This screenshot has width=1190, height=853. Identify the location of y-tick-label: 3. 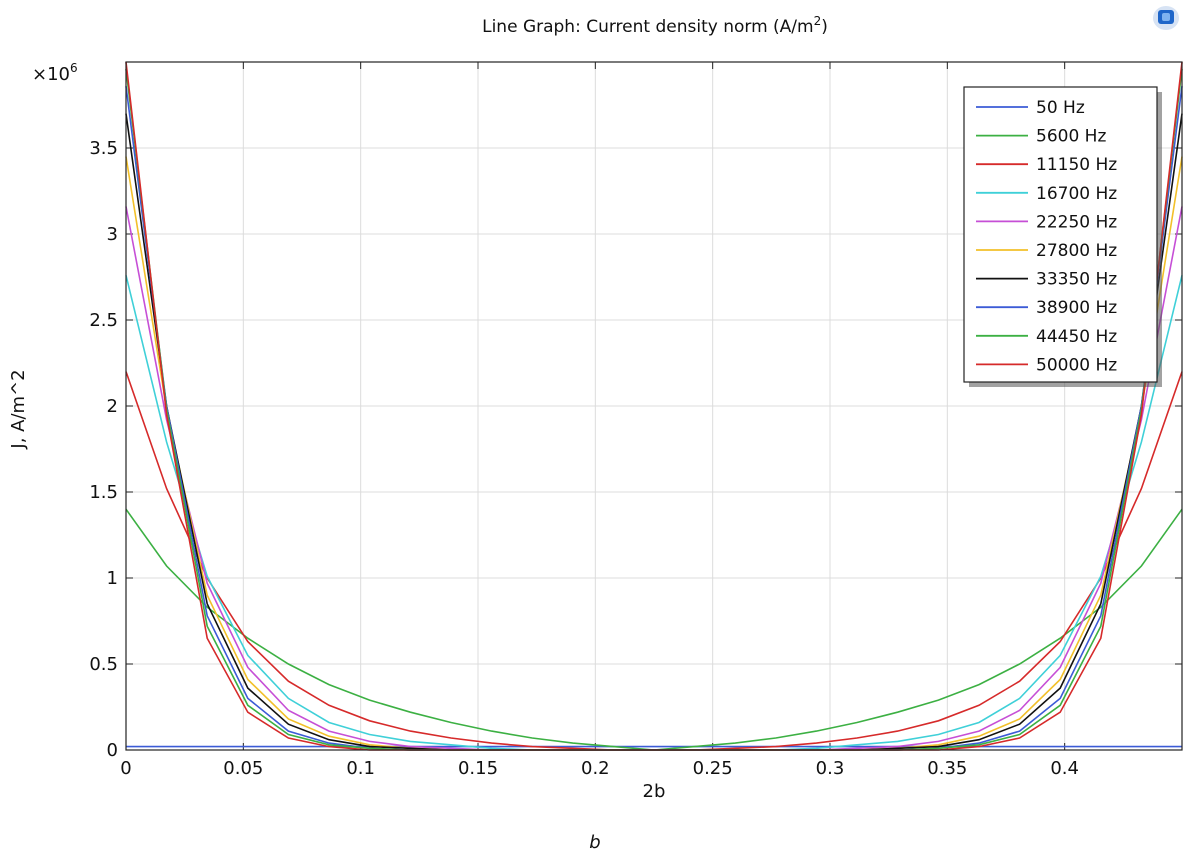
(112, 234).